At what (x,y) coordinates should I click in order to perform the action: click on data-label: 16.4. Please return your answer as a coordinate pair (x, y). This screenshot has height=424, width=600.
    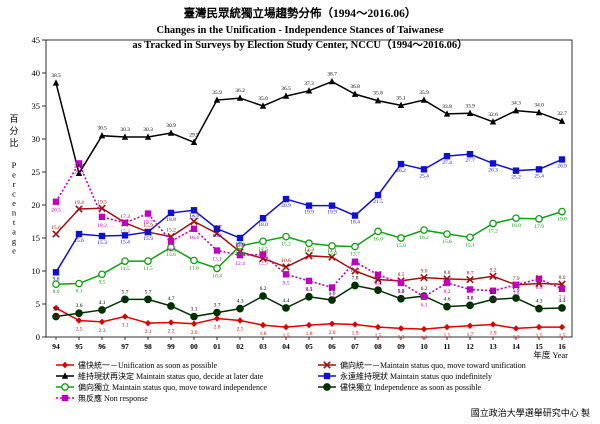
    Looking at the image, I should click on (217, 236).